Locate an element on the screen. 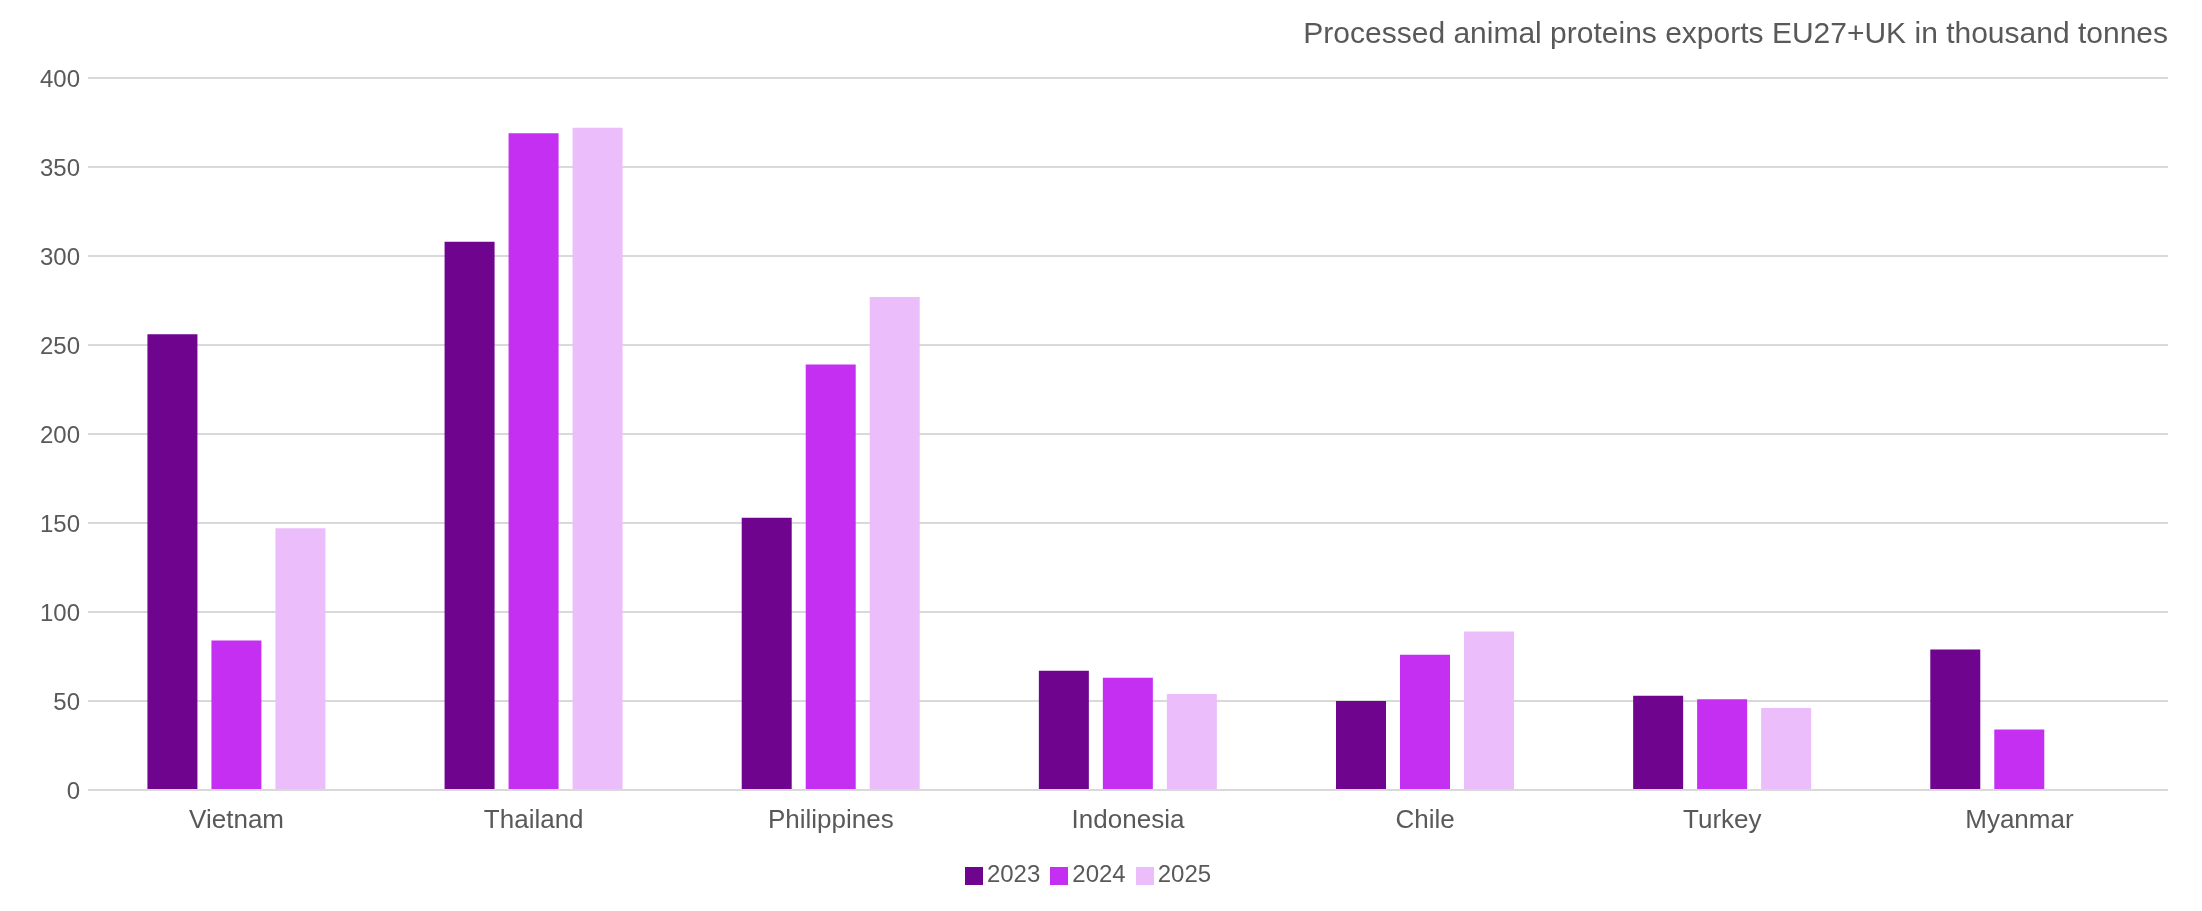  x-tick-label: Turkey is located at coordinates (1722, 819).